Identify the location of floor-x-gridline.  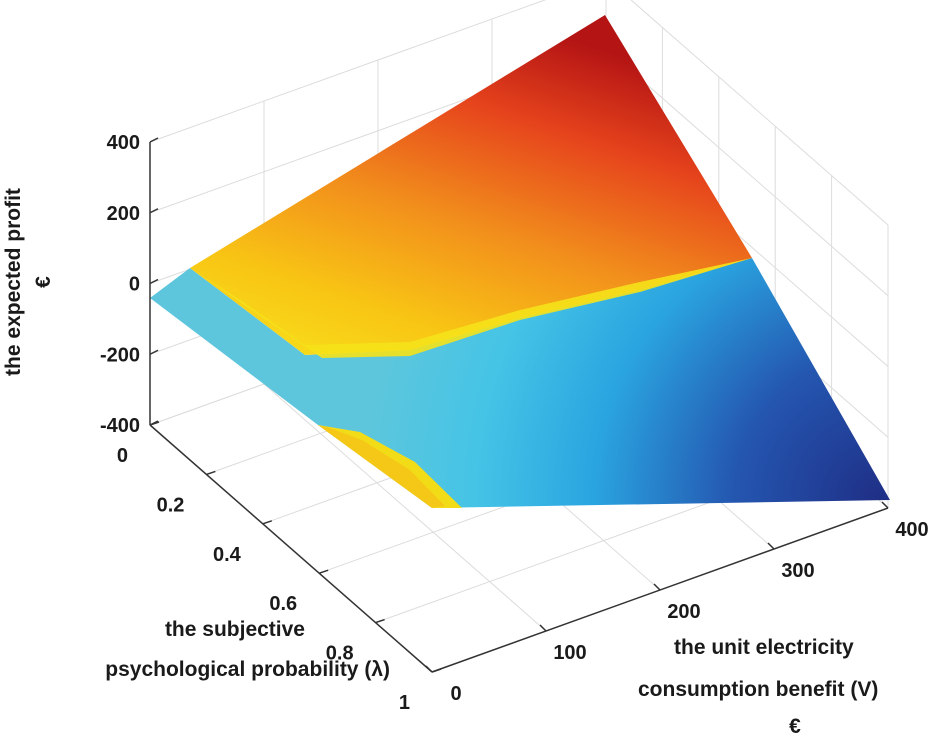
(405, 507).